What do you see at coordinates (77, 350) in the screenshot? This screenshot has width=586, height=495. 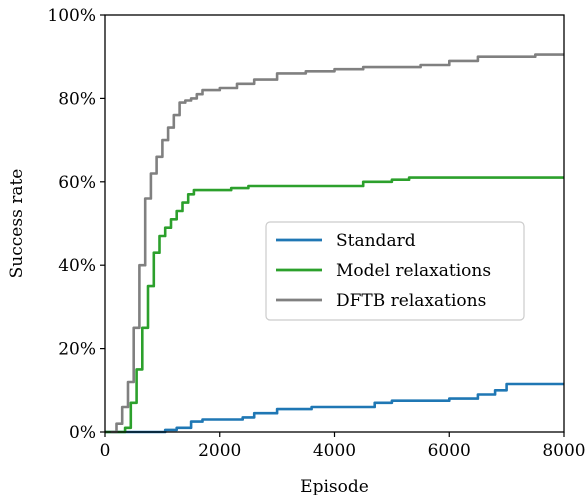 I see `y-tick-label: 20%` at bounding box center [77, 350].